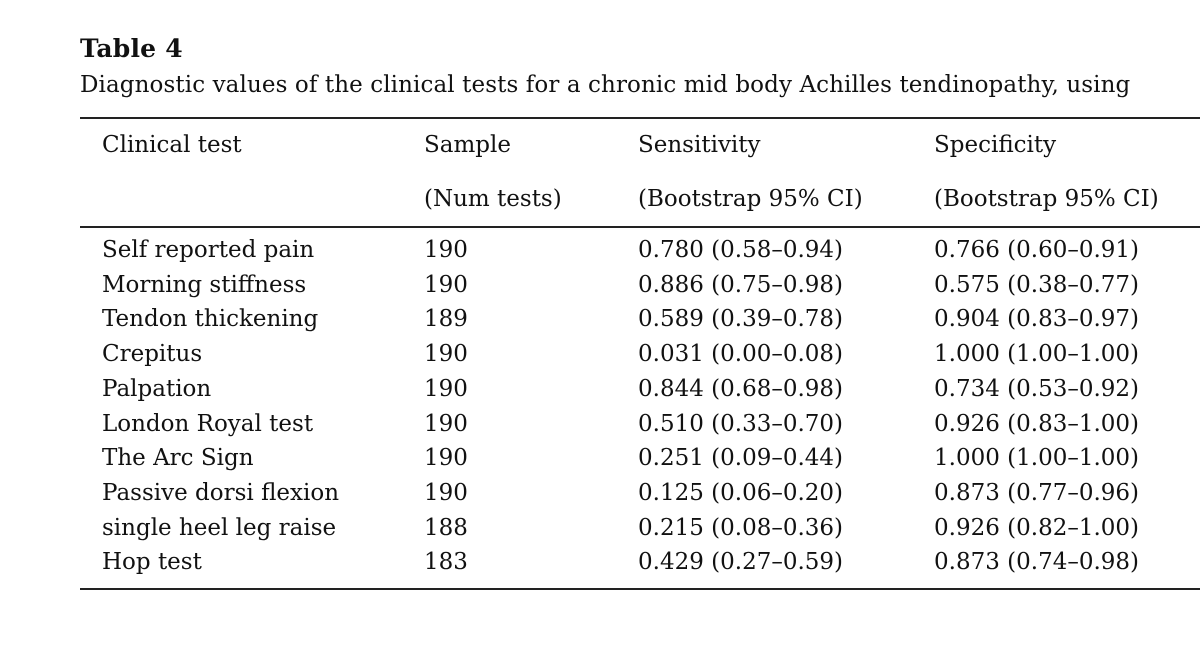 This screenshot has height=659, width=1200. I want to click on table-header-rule, so click(640, 227).